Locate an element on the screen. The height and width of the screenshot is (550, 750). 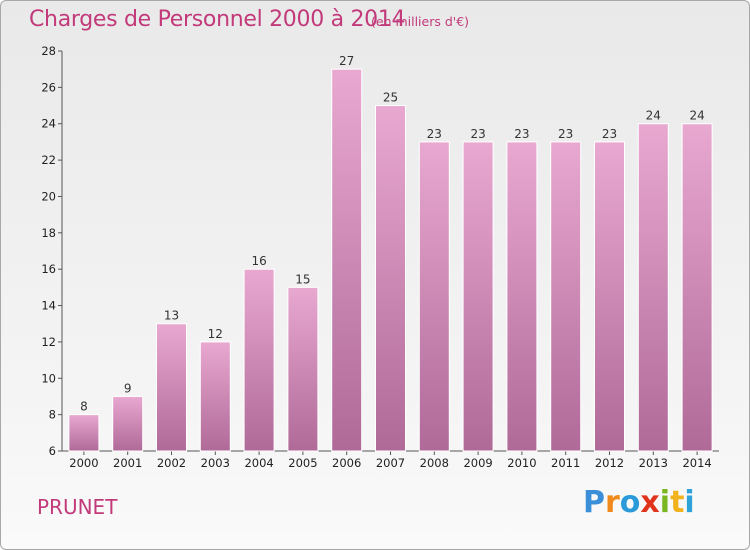
chart-unit: (en milliers d'€) is located at coordinates (420, 21).